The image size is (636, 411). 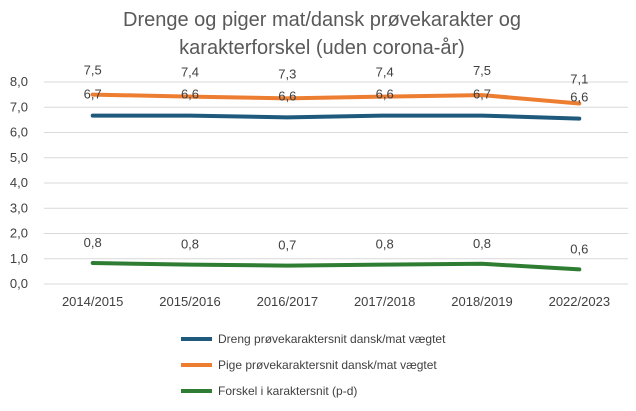 I want to click on data-label: 7,3, so click(x=287, y=73).